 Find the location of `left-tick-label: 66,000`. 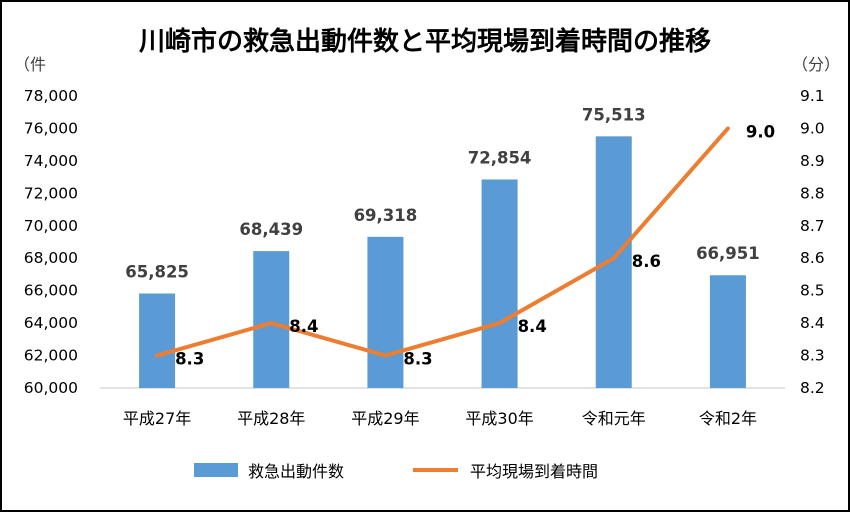

left-tick-label: 66,000 is located at coordinates (51, 291).